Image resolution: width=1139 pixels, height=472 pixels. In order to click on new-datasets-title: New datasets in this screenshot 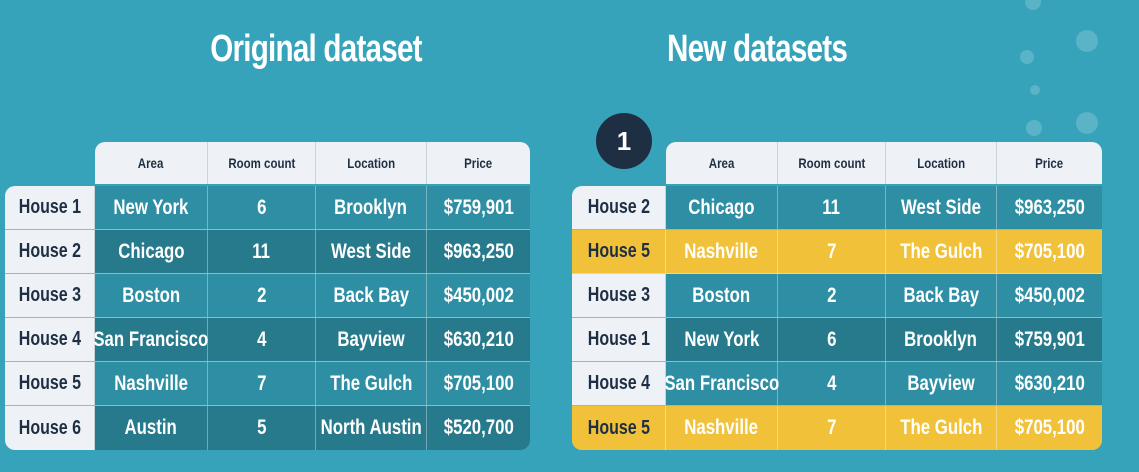, I will do `click(757, 49)`.